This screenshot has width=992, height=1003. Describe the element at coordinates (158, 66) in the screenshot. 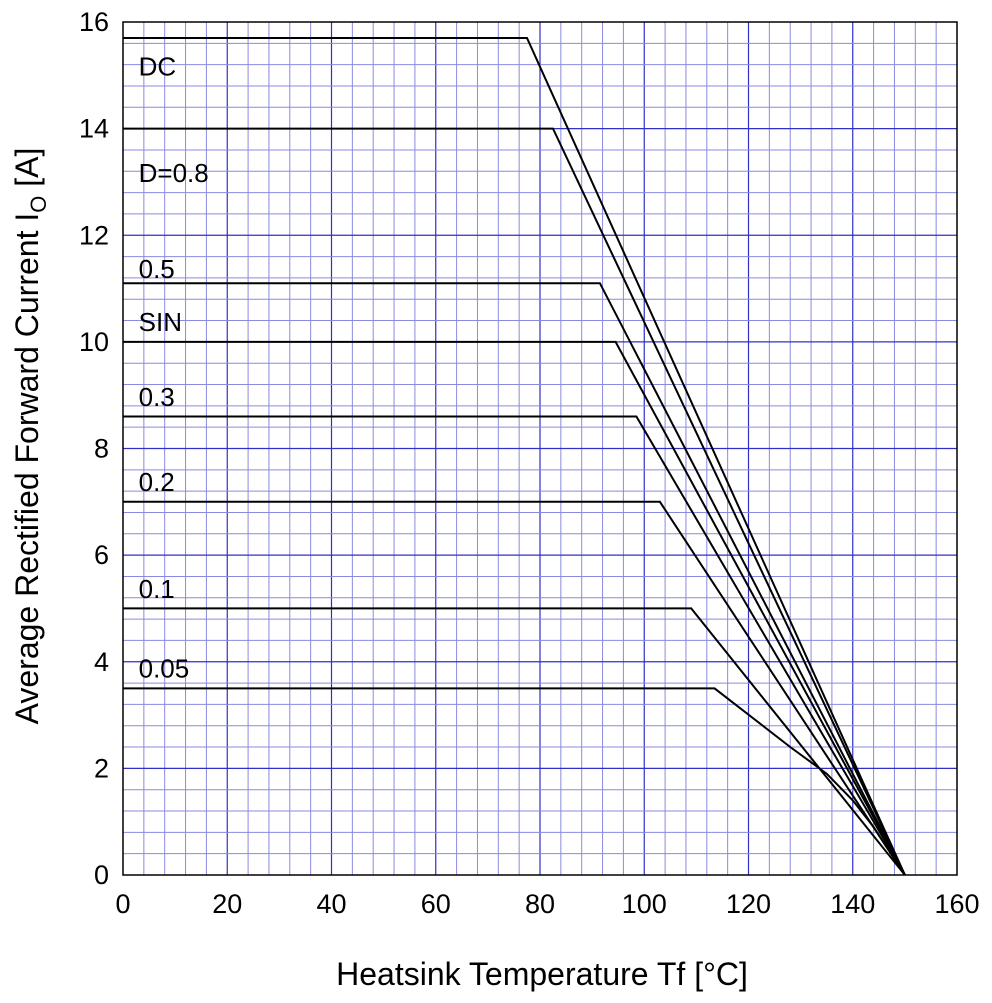

I see `series-label-dc: DC` at that location.